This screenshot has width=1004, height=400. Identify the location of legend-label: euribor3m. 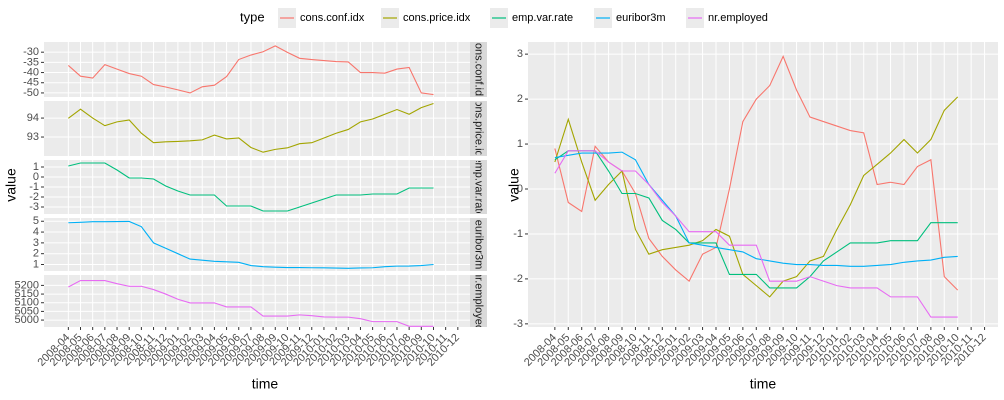
(641, 18).